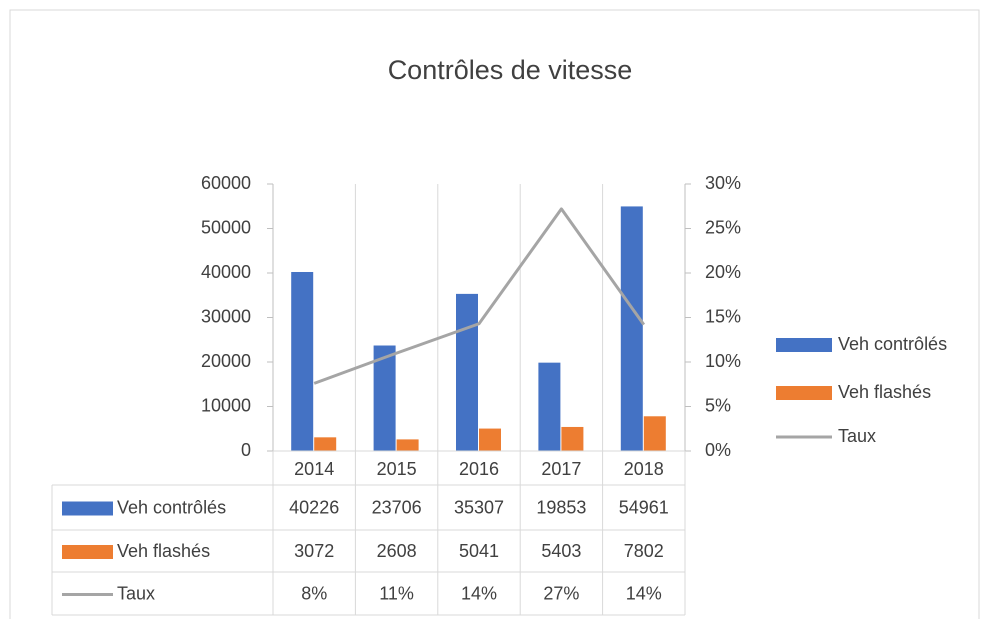  Describe the element at coordinates (171, 507) in the screenshot. I see `table-row-label: Veh contrôlés` at that location.